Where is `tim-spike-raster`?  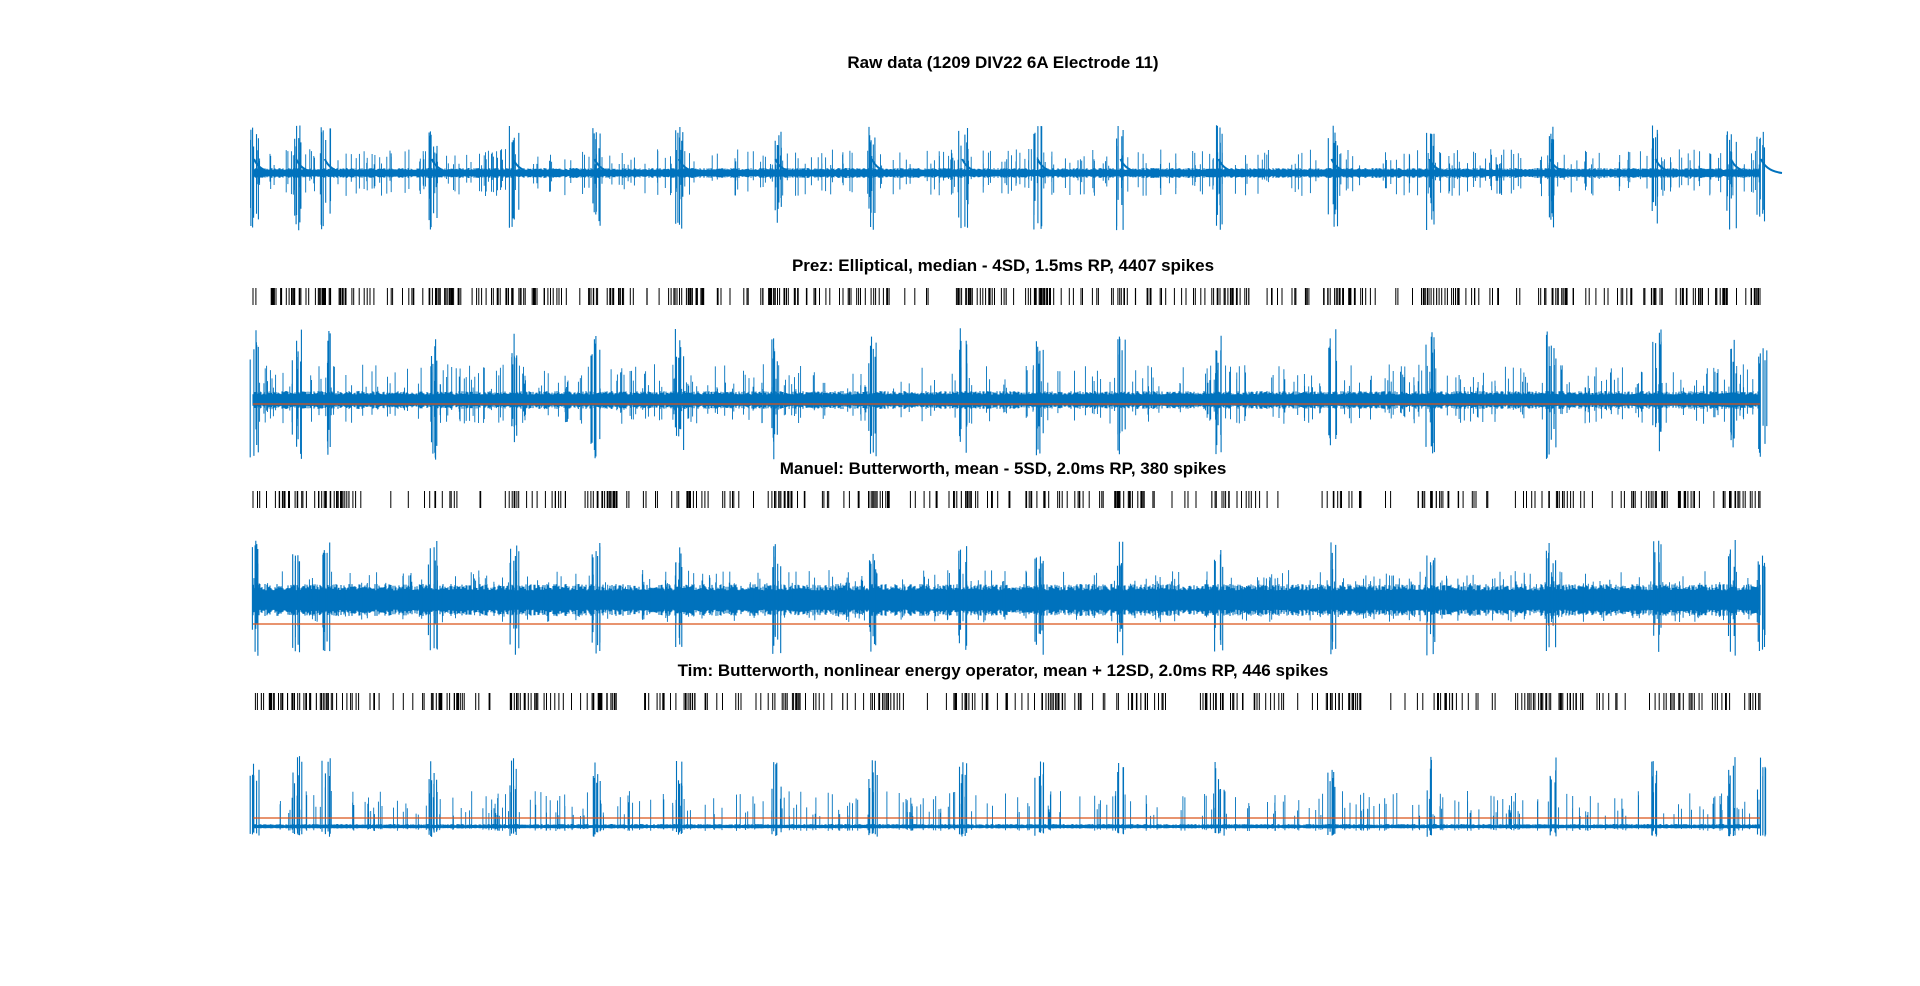
tim-spike-raster is located at coordinates (1007, 701).